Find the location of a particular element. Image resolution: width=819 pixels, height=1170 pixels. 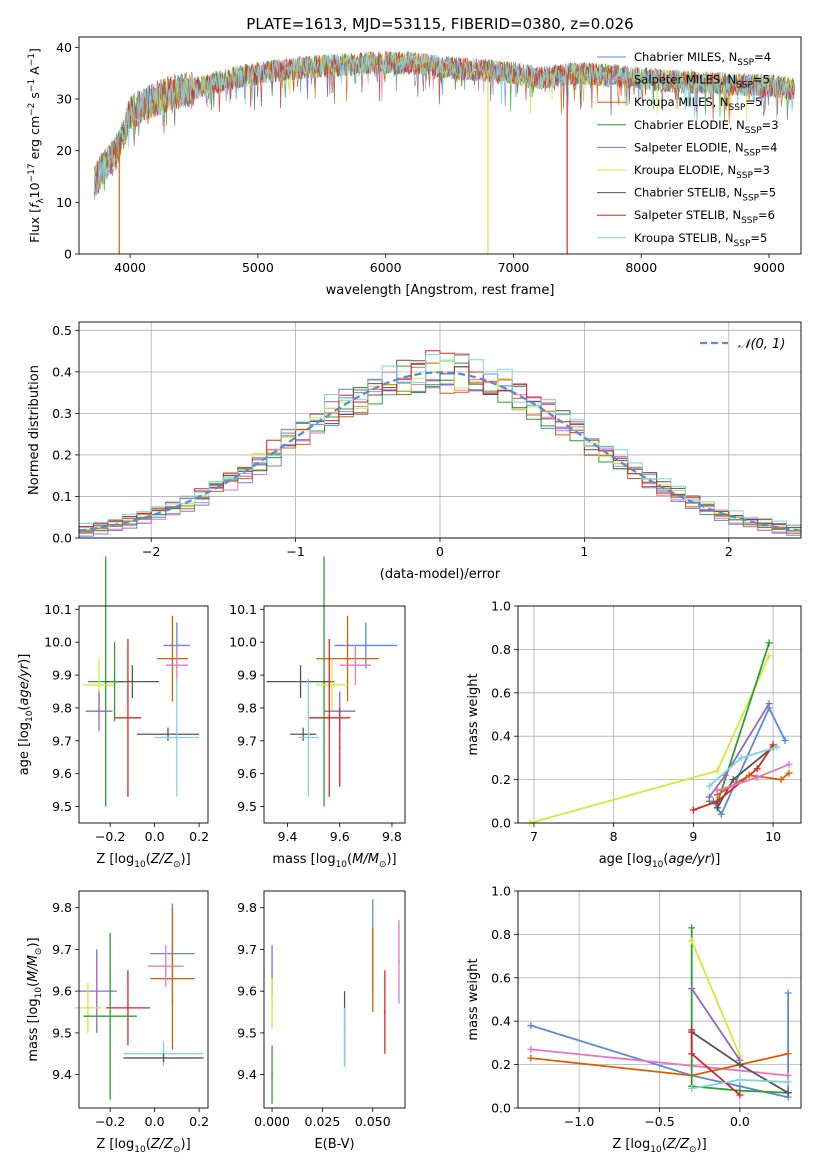

y-tick-label: 10 is located at coordinates (64, 202).